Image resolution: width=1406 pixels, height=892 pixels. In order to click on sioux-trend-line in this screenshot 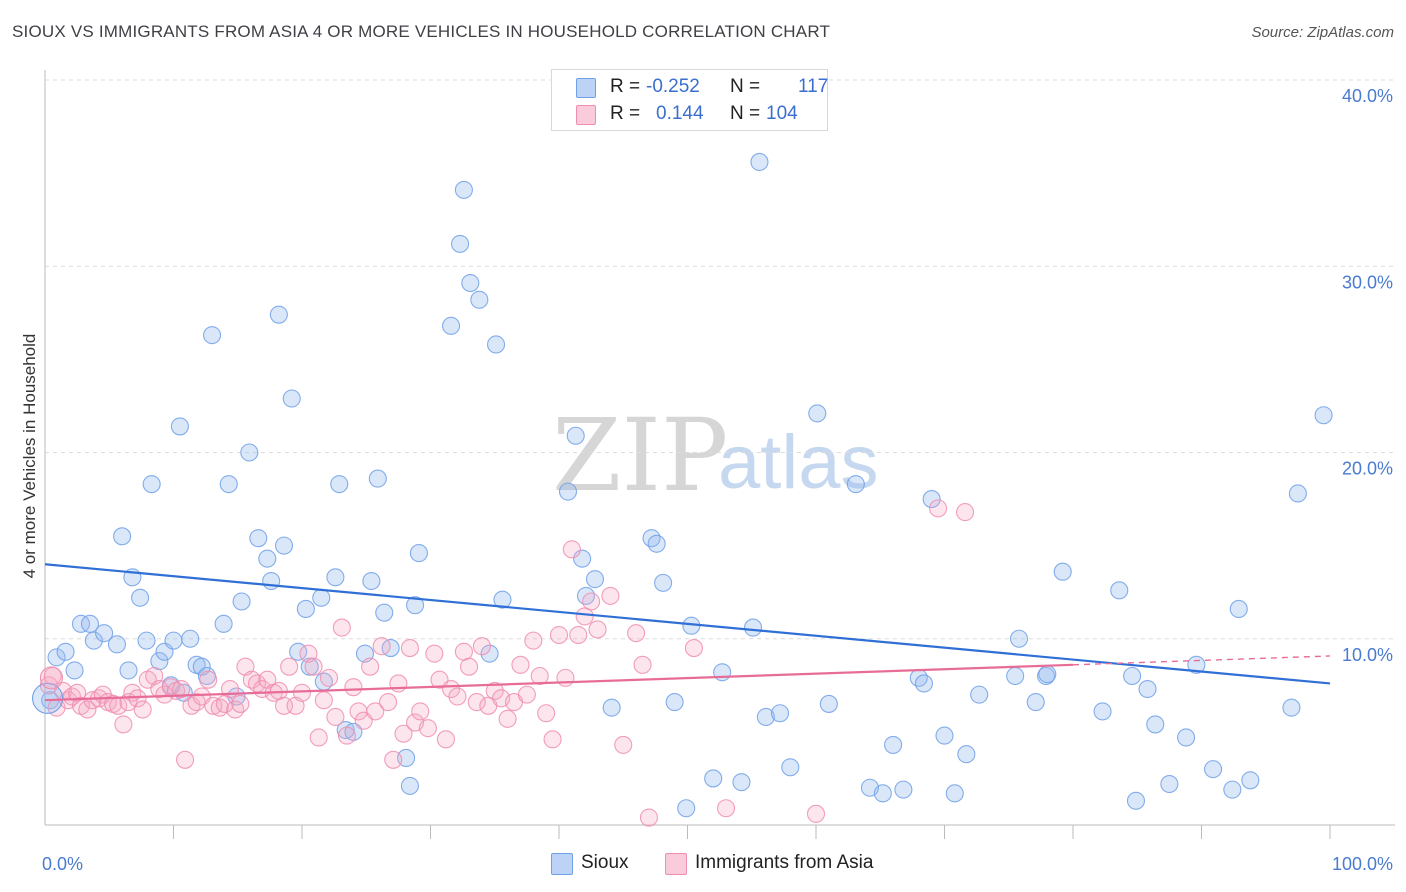, I will do `click(687, 624)`.